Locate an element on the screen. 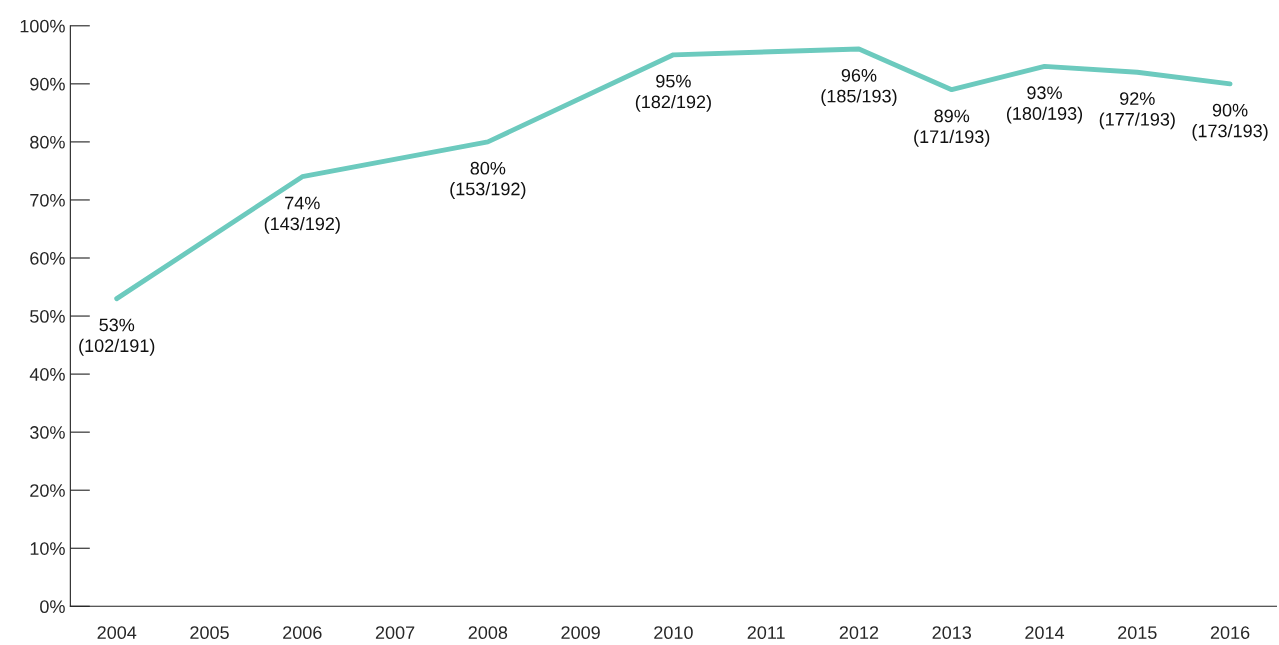 Image resolution: width=1279 pixels, height=645 pixels. y-tick-label: 70% is located at coordinates (47, 200).